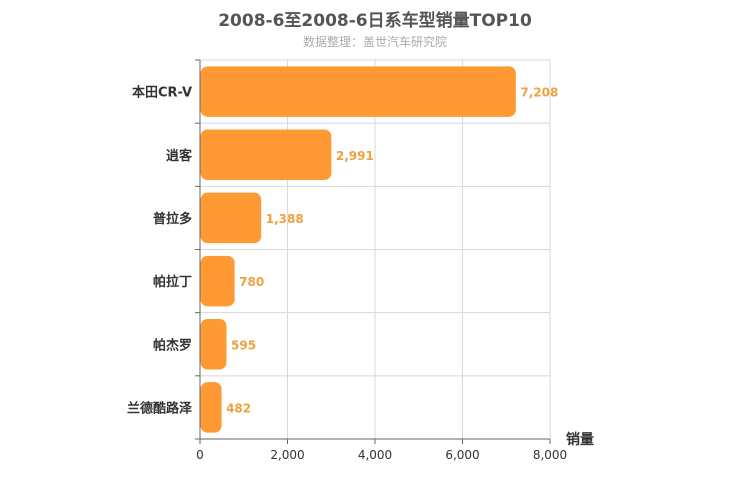 Image resolution: width=750 pixels, height=500 pixels. Describe the element at coordinates (374, 42) in the screenshot. I see `chart-subtitle: 数据整理：盖世汽车研究院` at that location.